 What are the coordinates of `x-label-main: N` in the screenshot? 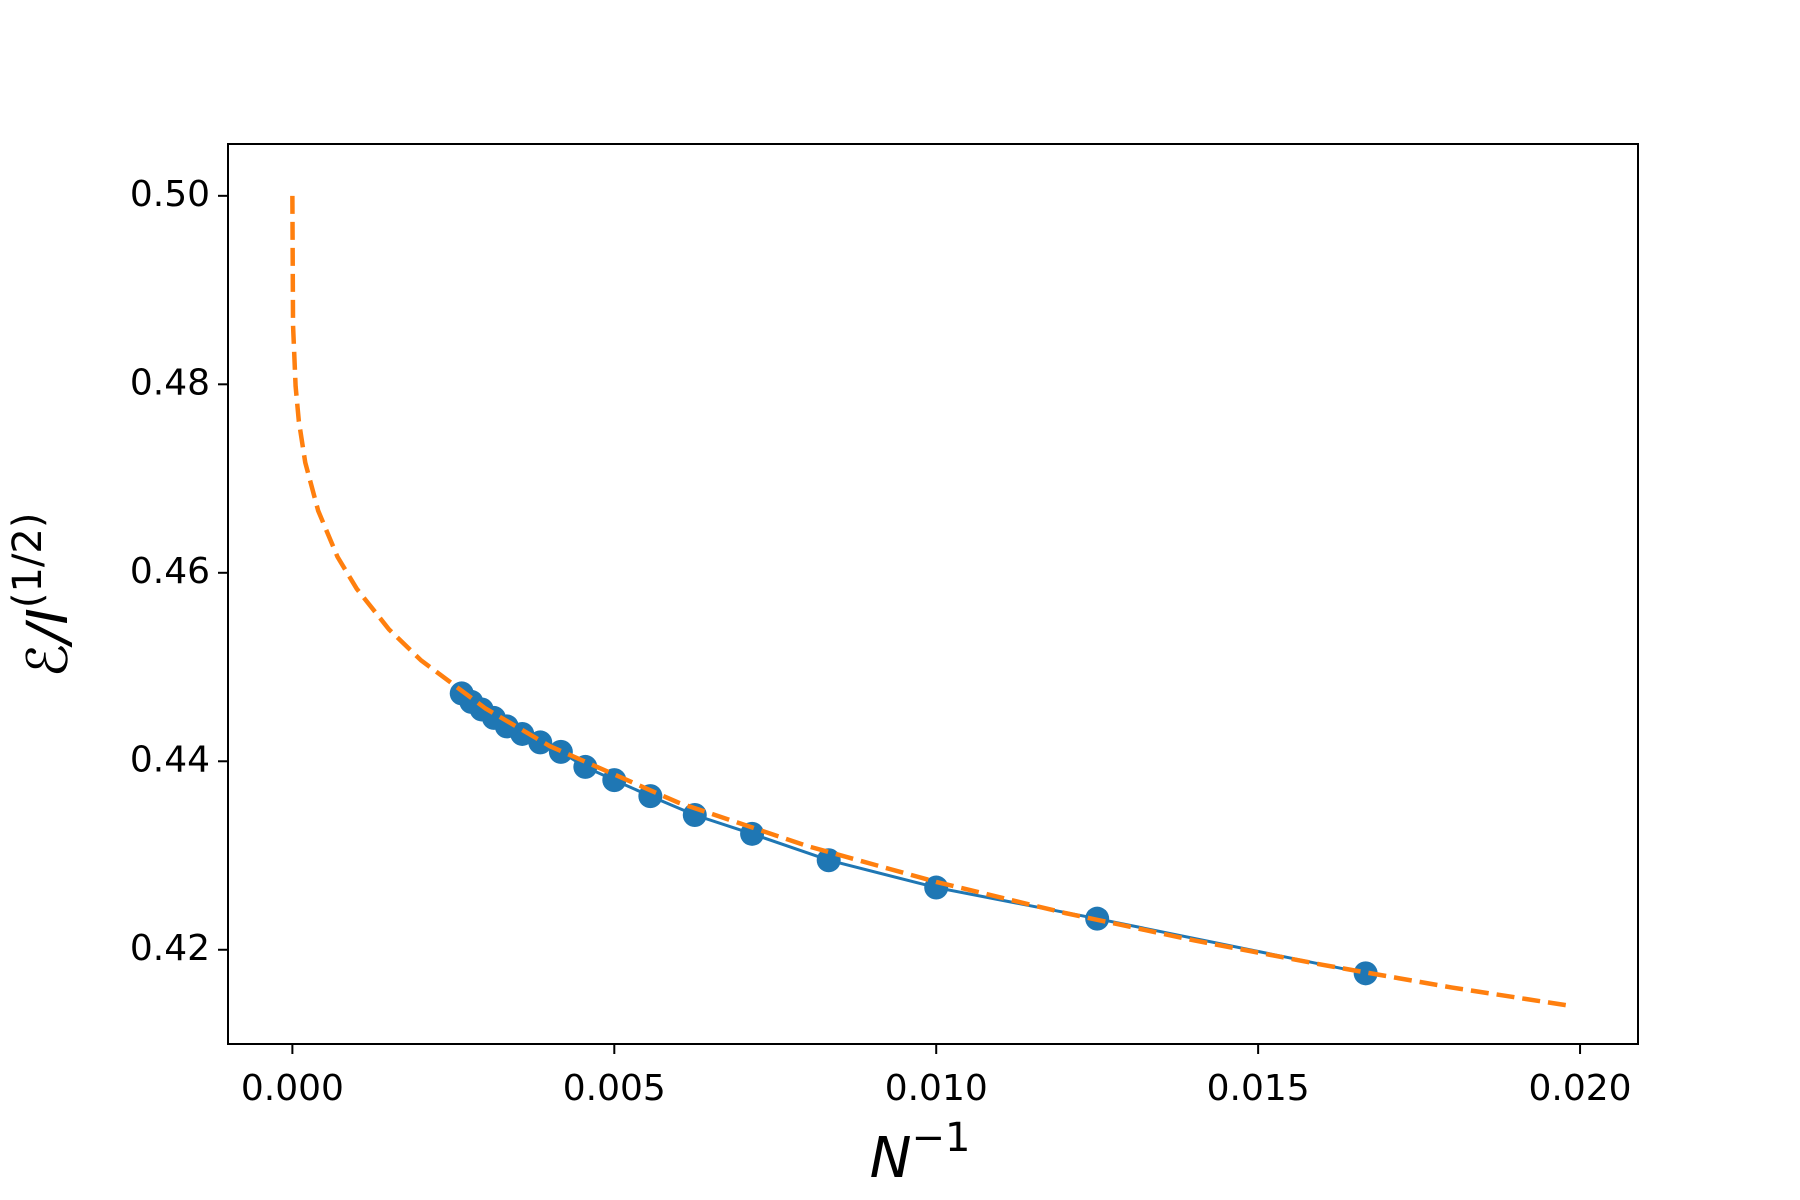 It's located at (891, 1158).